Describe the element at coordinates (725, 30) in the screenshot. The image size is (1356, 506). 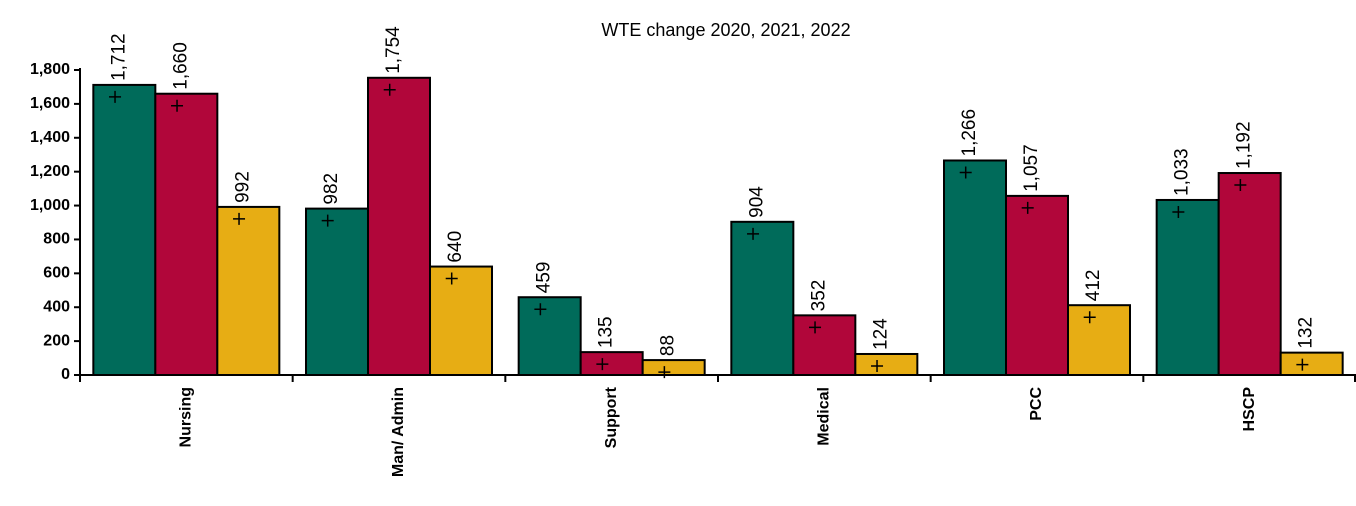
I see `chart-title: WTE change 2020, 2021, 2022` at that location.